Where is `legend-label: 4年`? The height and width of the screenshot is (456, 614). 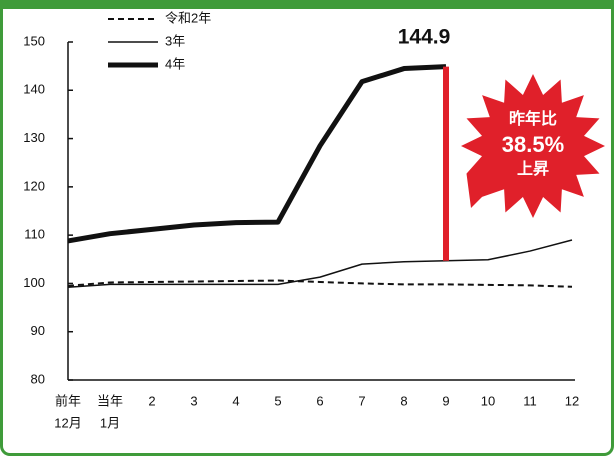
legend-label: 4年 is located at coordinates (175, 63).